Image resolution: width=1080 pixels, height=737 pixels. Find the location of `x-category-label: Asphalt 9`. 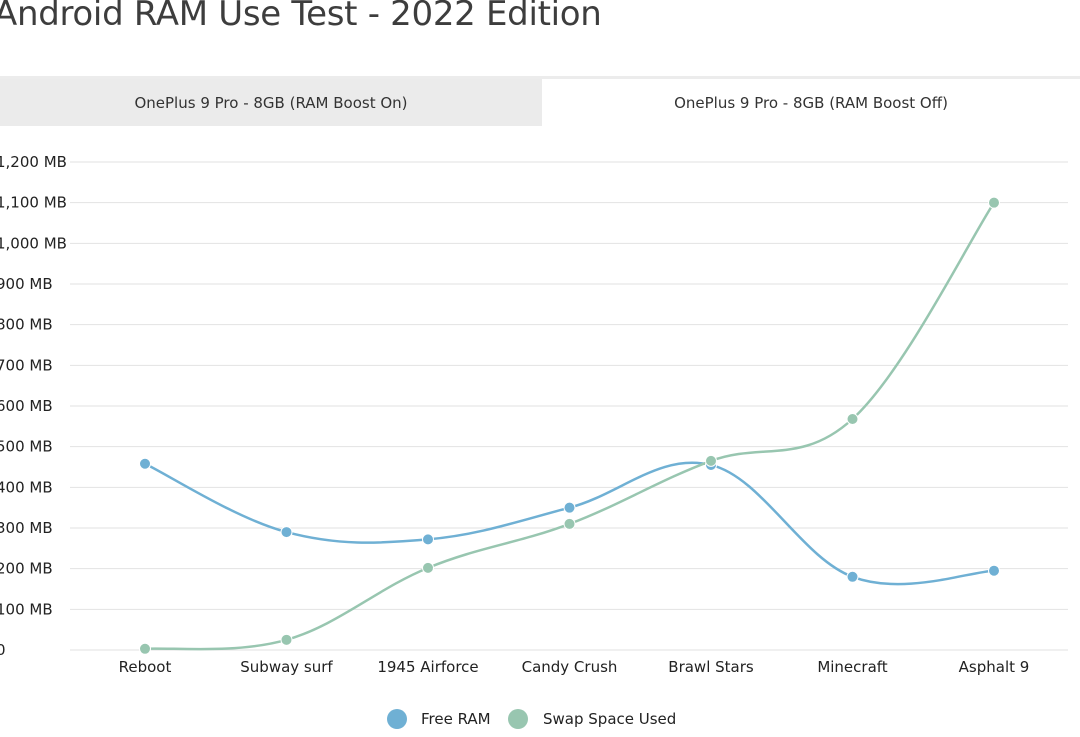

x-category-label: Asphalt 9 is located at coordinates (994, 667).